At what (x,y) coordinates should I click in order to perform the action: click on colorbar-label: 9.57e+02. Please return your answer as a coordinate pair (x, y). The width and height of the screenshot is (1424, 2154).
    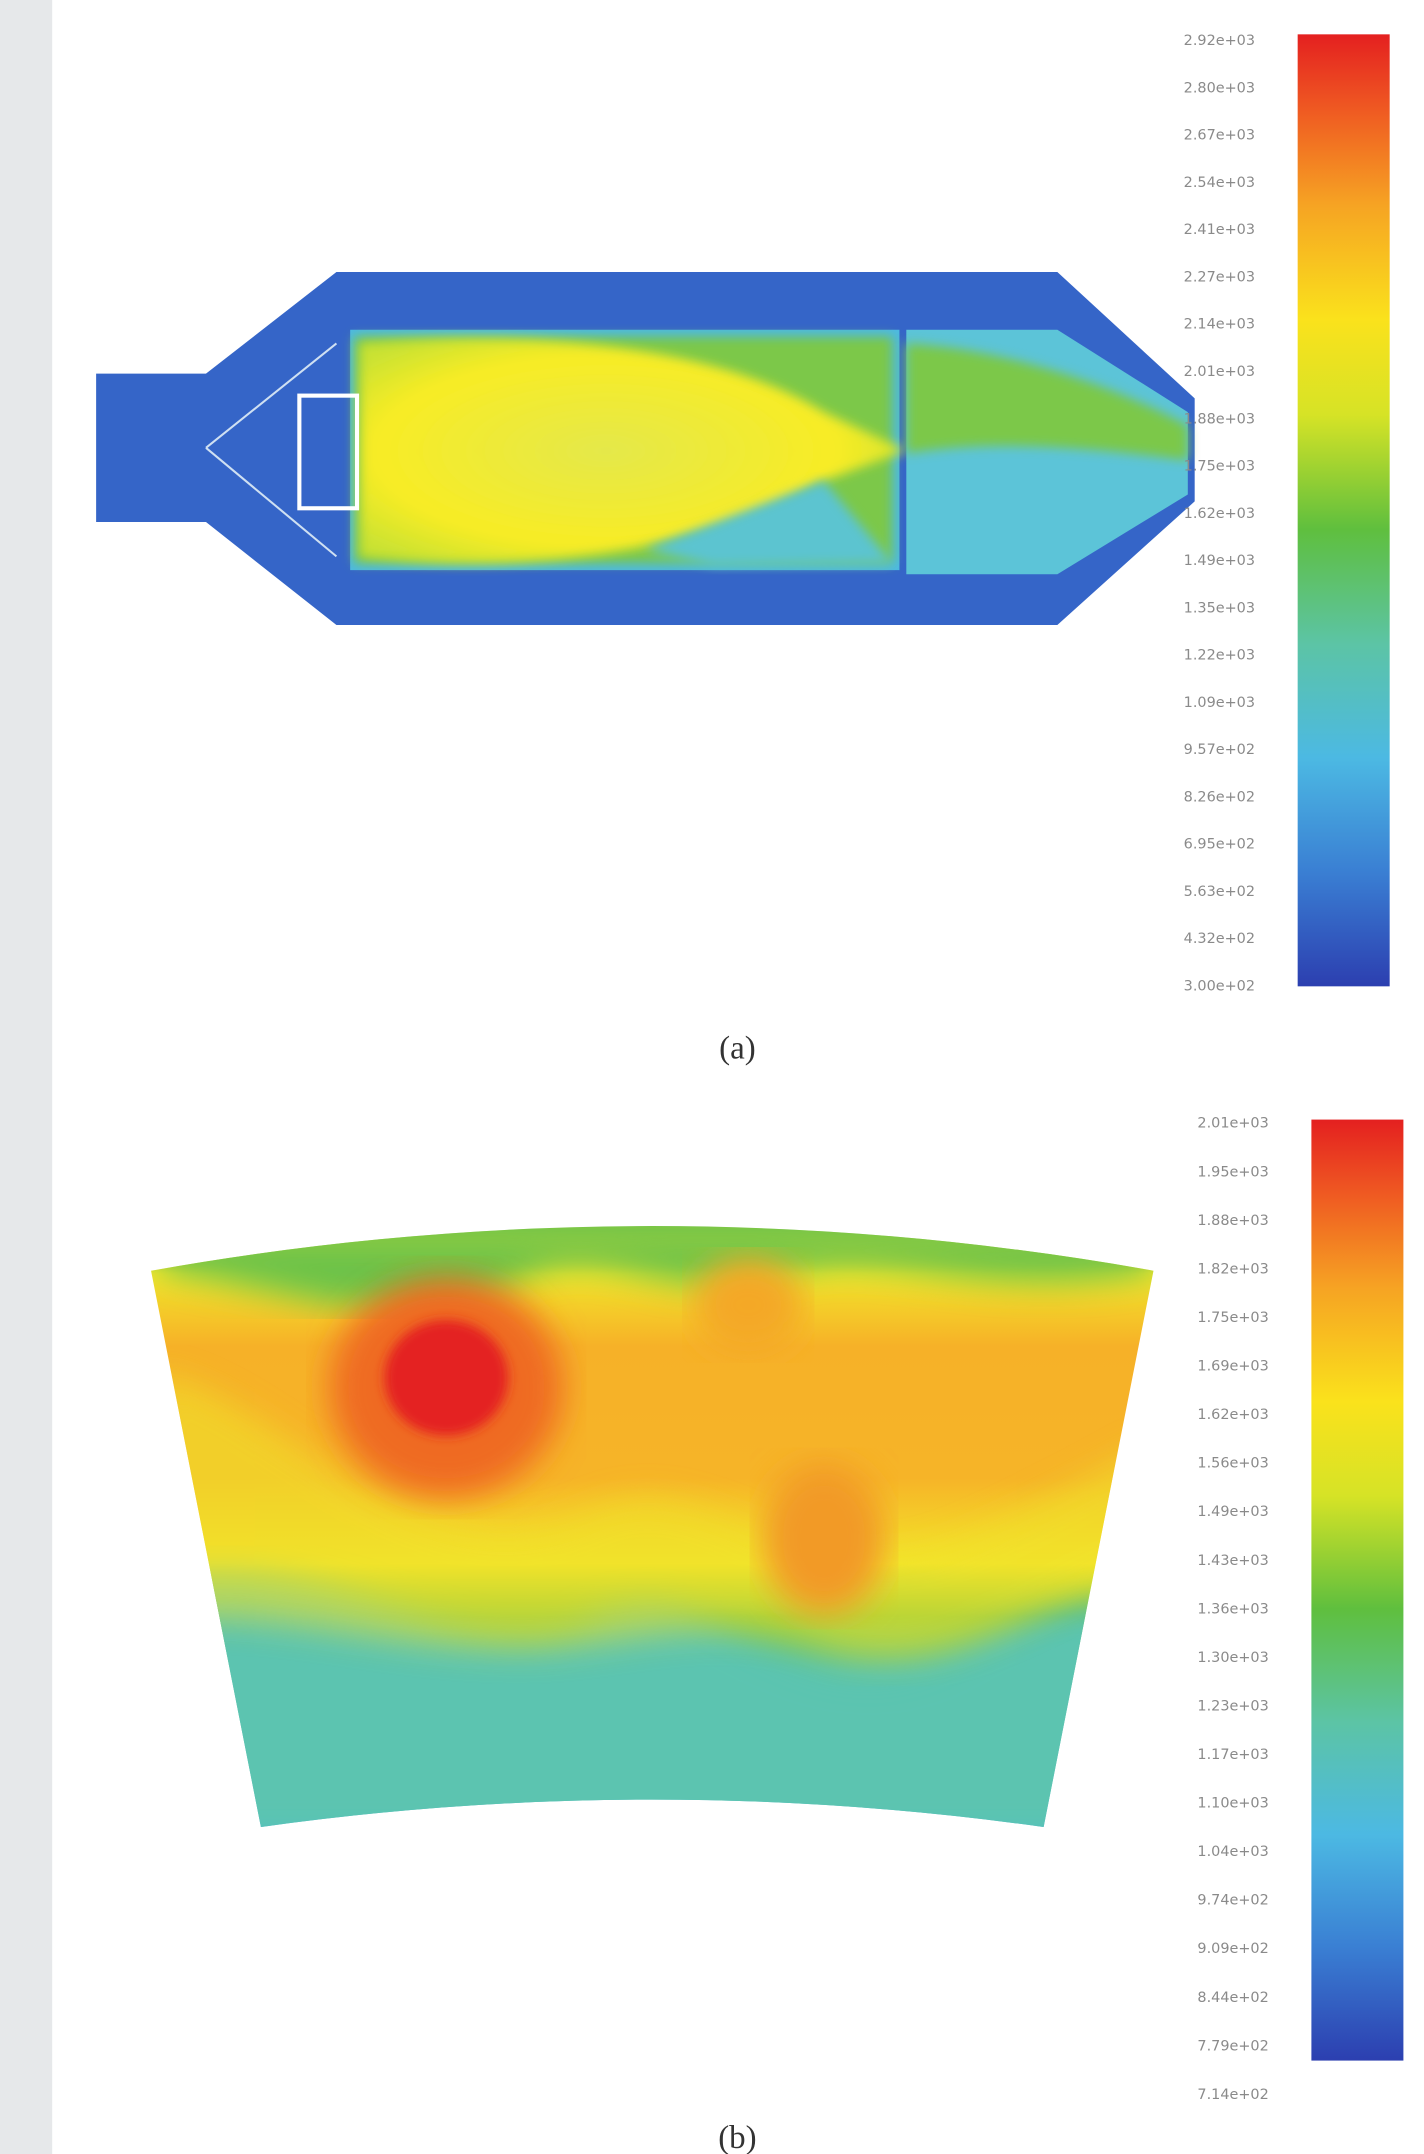
    Looking at the image, I should click on (1219, 750).